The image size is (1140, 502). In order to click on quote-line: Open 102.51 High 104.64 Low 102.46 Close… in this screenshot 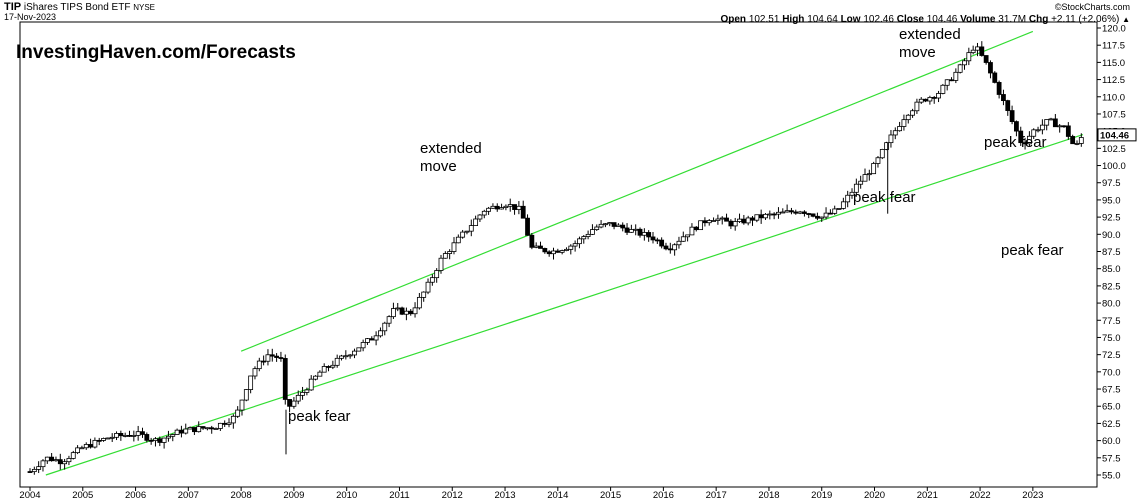, I will do `click(925, 19)`.